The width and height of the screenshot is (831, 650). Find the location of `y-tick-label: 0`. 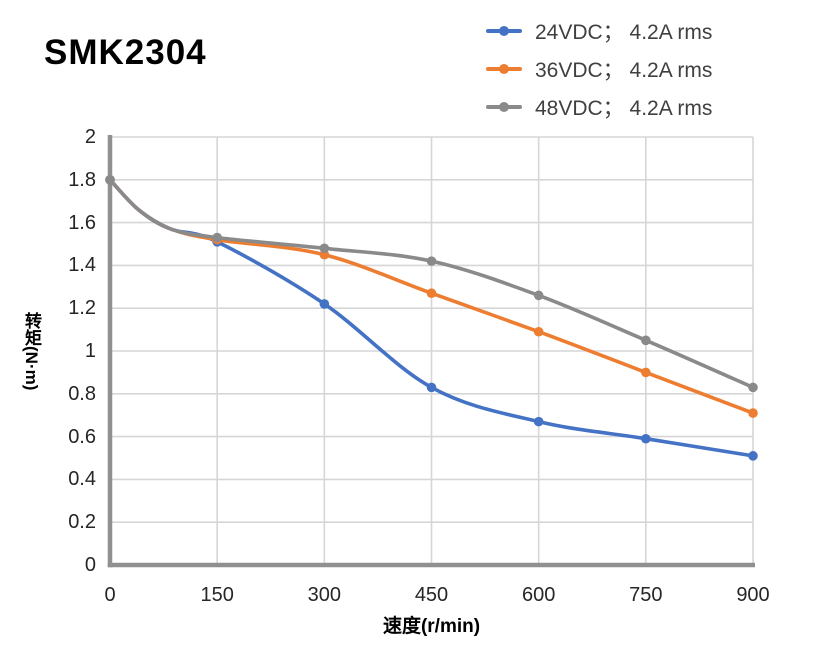

y-tick-label: 0 is located at coordinates (90, 565).